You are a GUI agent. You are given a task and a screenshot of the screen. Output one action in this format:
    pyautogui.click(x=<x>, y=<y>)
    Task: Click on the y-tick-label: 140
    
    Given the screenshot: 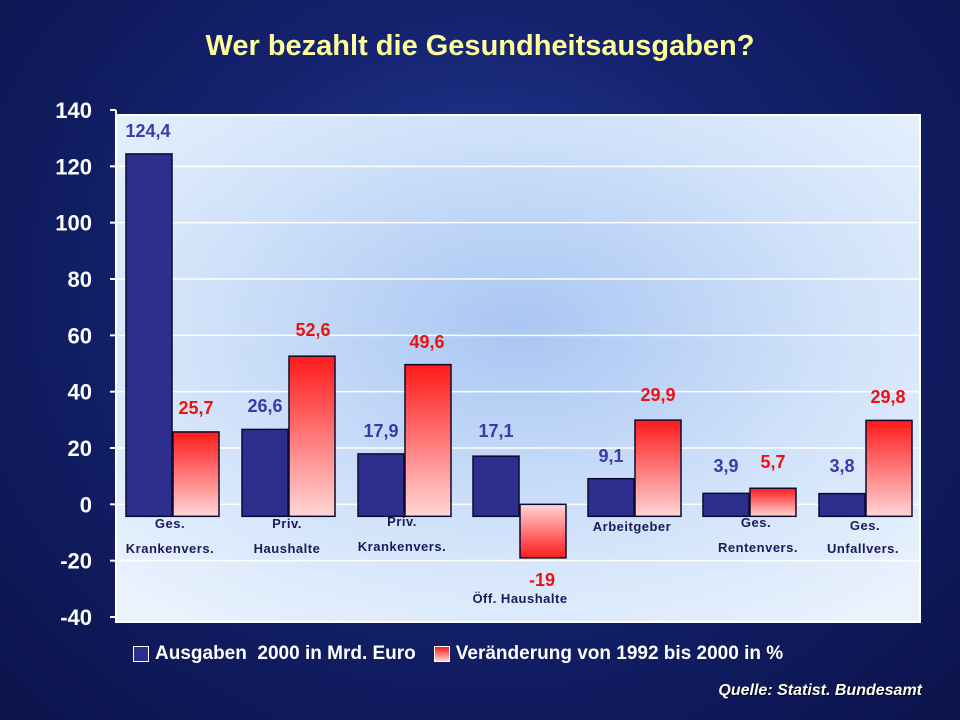 What is the action you would take?
    pyautogui.click(x=73, y=110)
    